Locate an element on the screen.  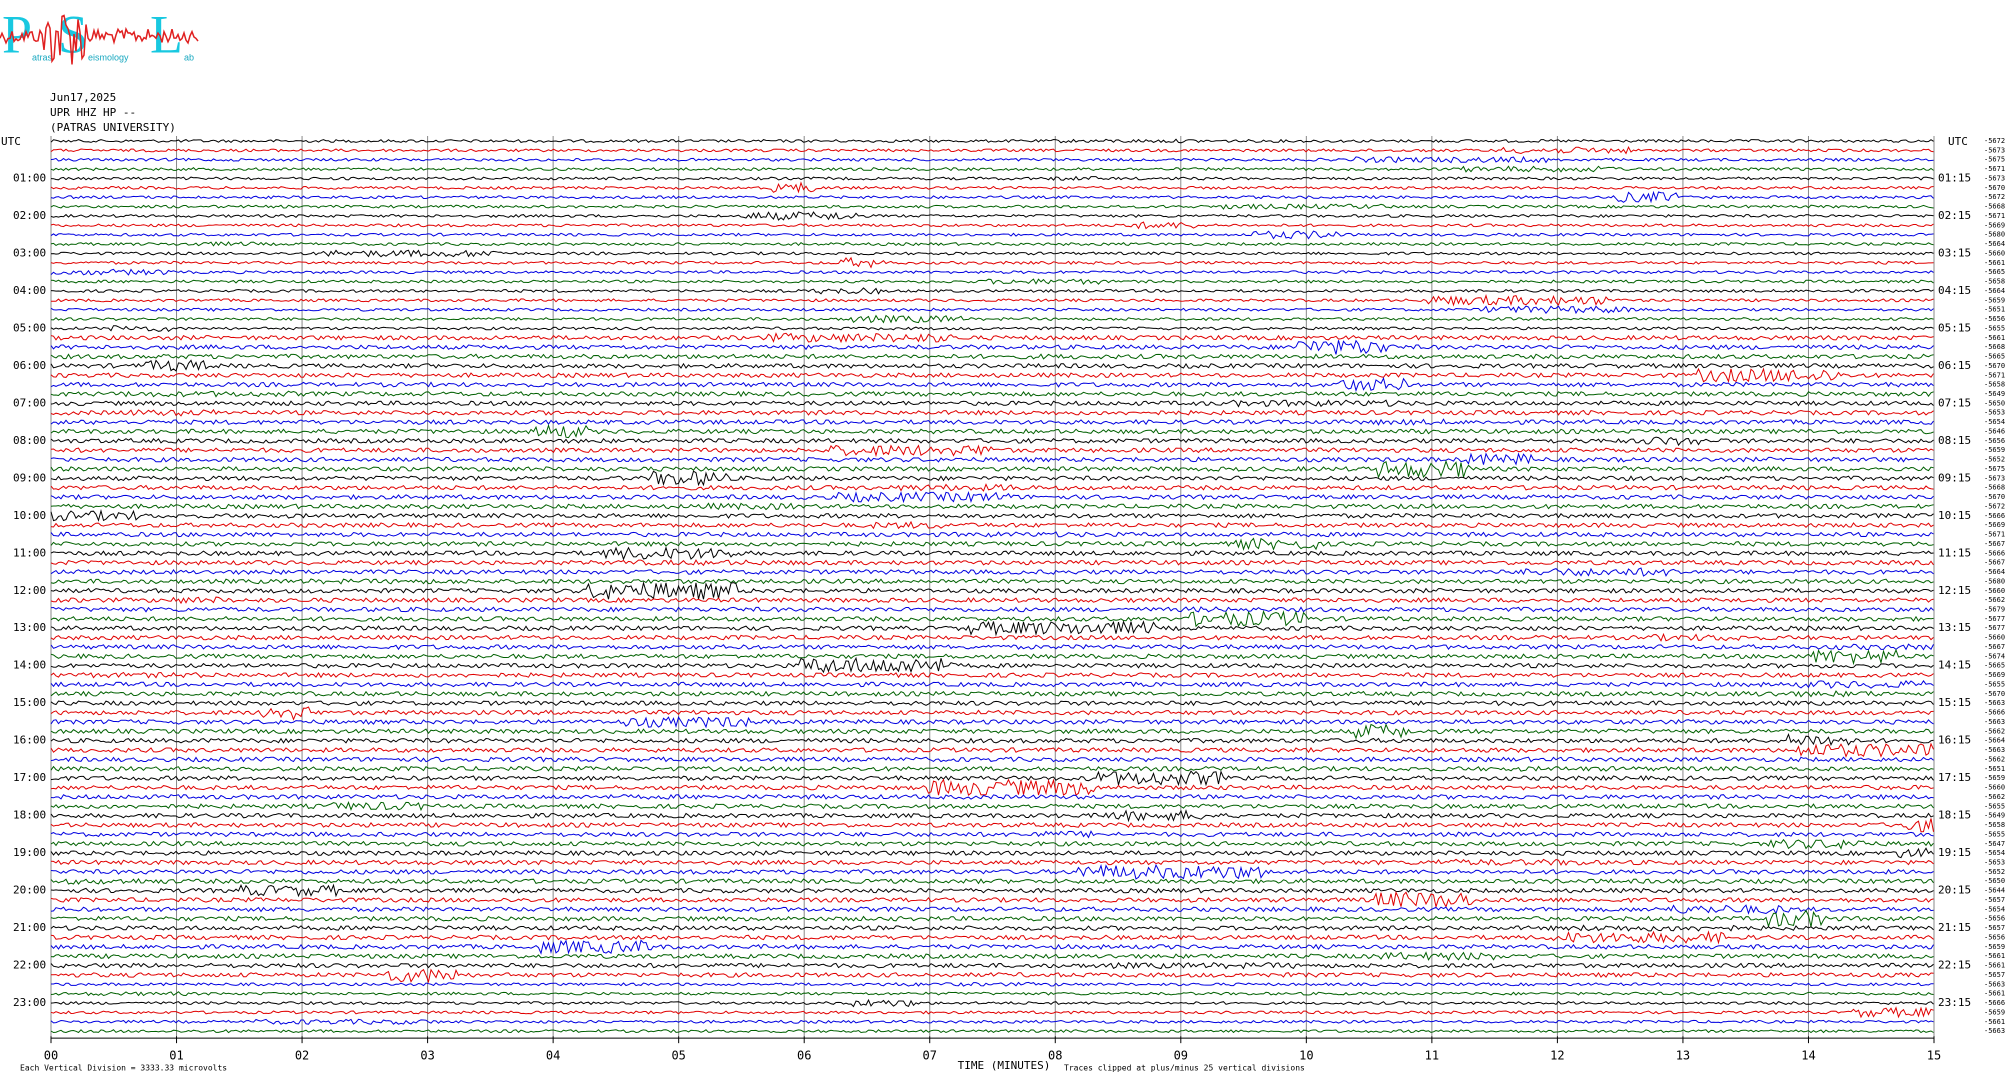
right-axis-title: UTC is located at coordinates (1958, 141).